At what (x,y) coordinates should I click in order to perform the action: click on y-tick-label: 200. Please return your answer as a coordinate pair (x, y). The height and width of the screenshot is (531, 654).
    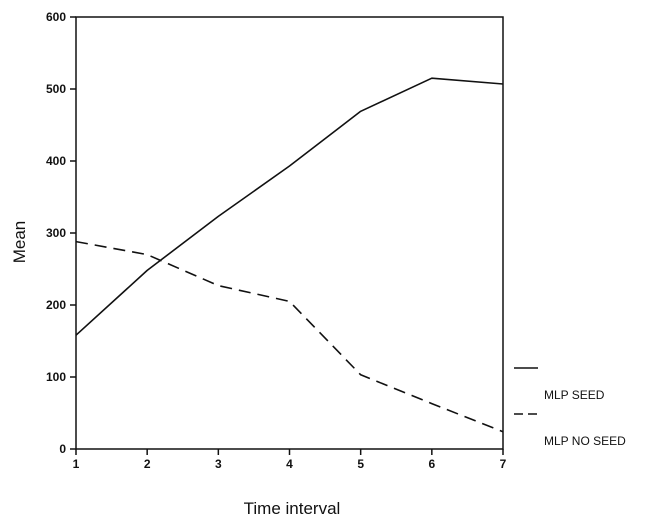
    Looking at the image, I should click on (56, 305).